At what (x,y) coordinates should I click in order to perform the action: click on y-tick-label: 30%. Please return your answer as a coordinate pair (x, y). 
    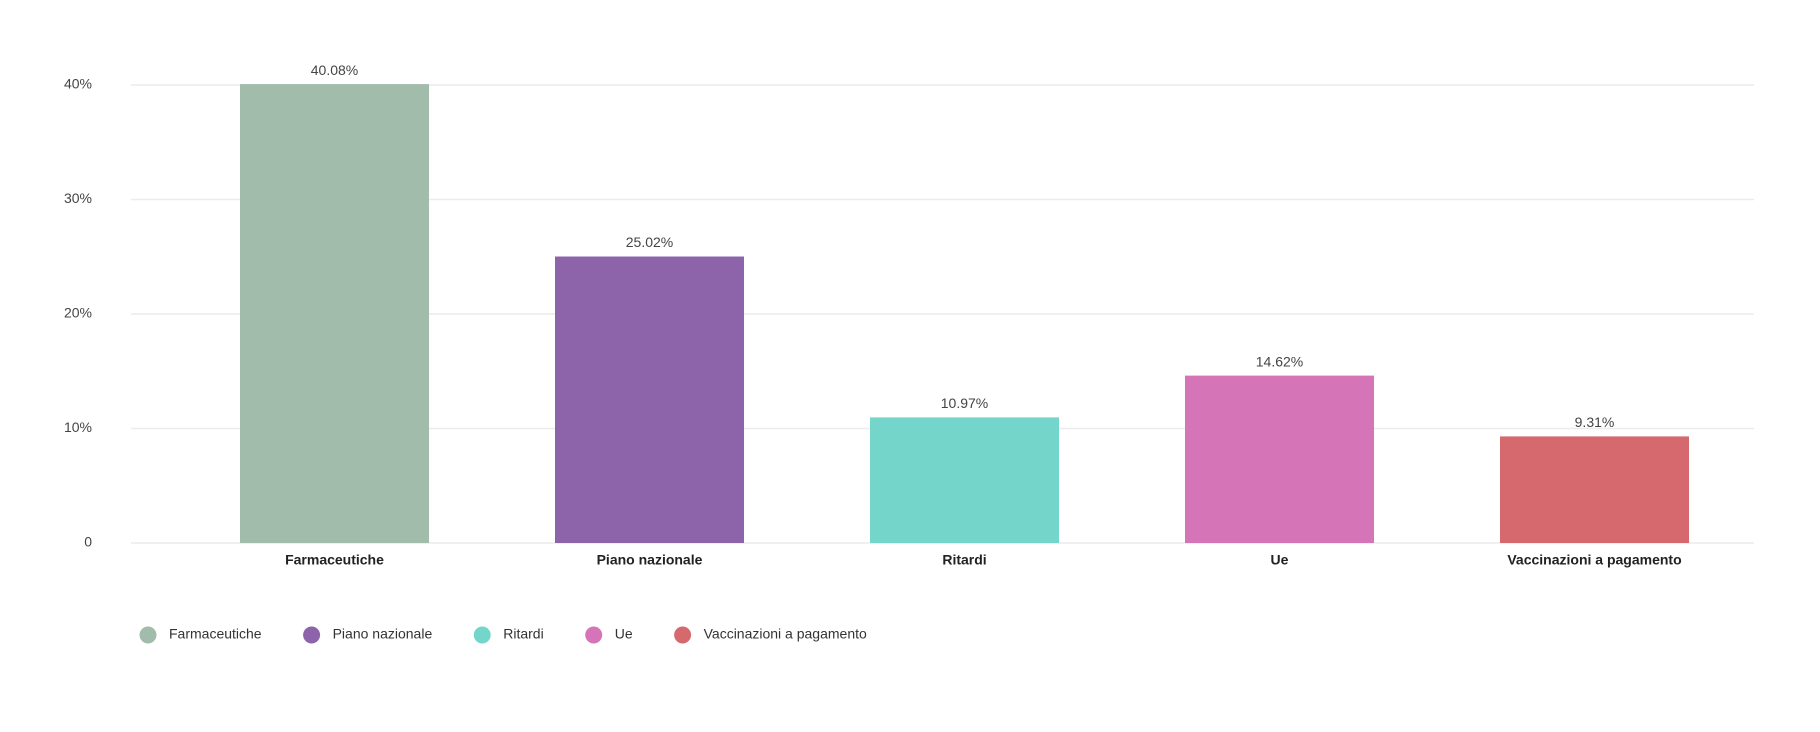
    Looking at the image, I should click on (78, 198).